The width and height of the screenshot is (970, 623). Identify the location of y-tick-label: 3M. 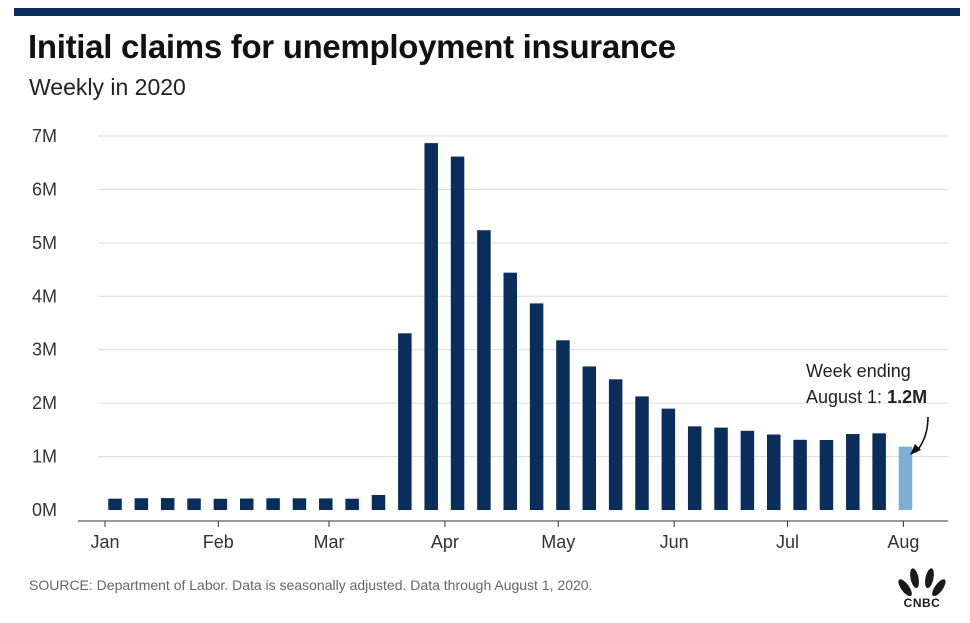
(44, 350).